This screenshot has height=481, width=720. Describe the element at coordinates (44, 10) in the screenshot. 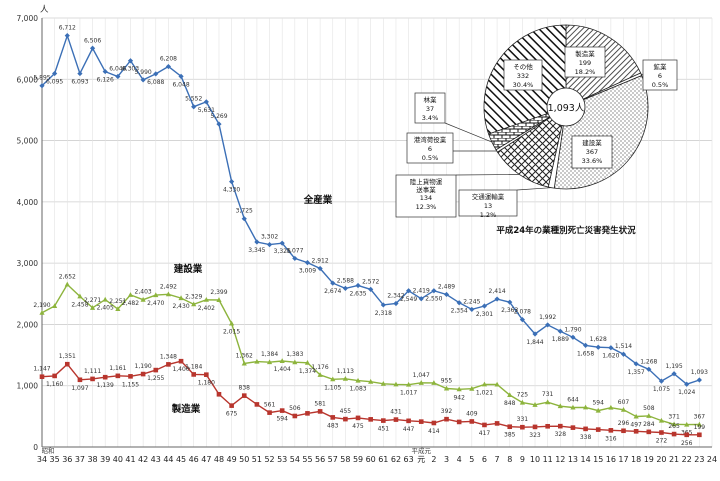

I see `y-unit-label: 人` at that location.